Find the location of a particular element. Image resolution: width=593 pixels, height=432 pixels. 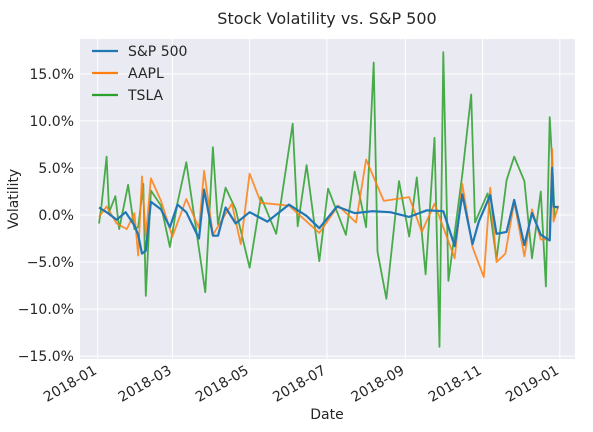

y-tick-label: 0.0% is located at coordinates (56, 216).